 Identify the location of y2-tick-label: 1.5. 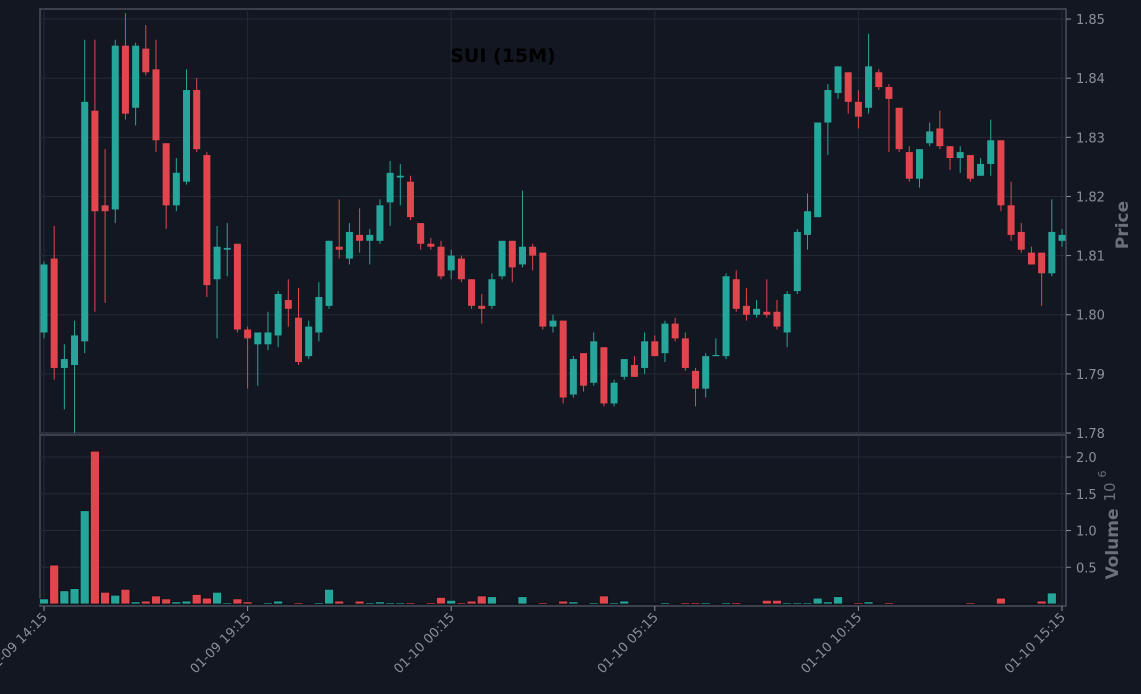
(1086, 495).